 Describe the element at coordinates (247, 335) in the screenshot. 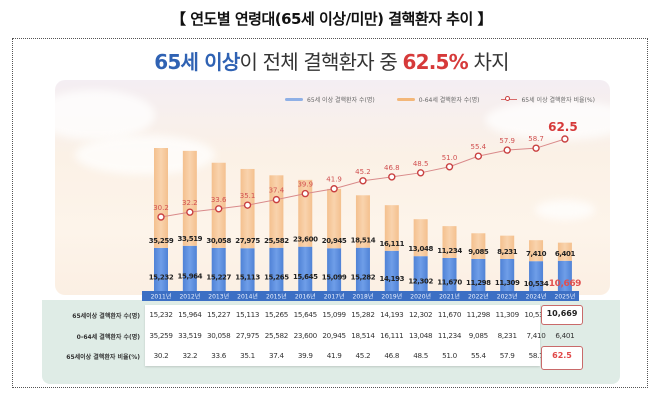

I see `table-cell: 27,975` at that location.